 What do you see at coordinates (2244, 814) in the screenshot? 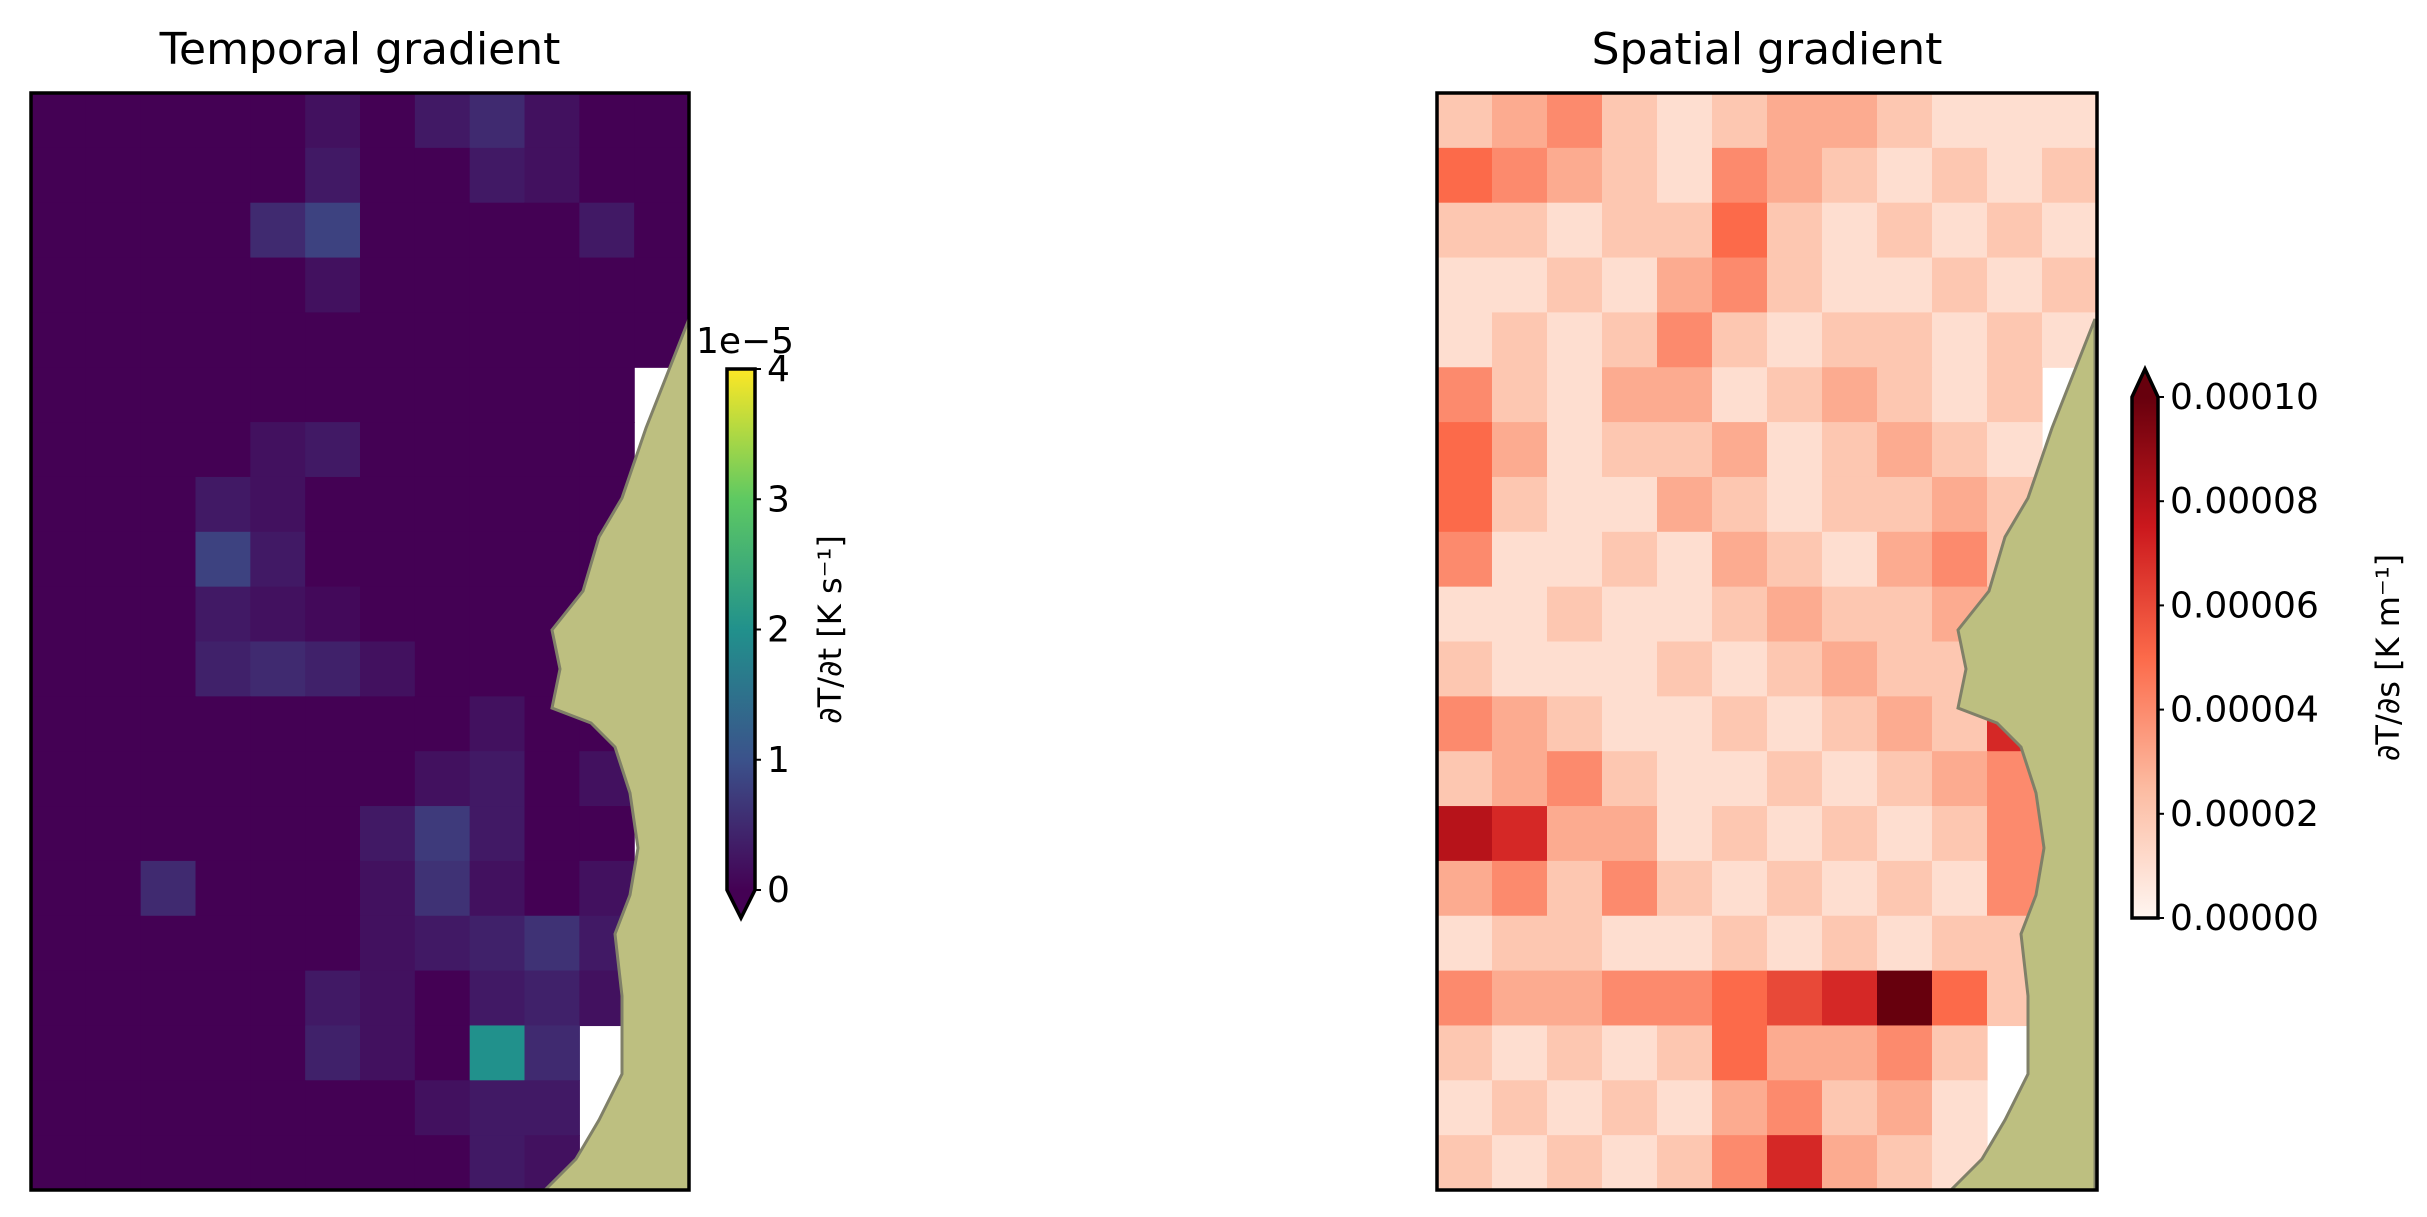
I see `colorbar-tick-label: 0.00002` at bounding box center [2244, 814].